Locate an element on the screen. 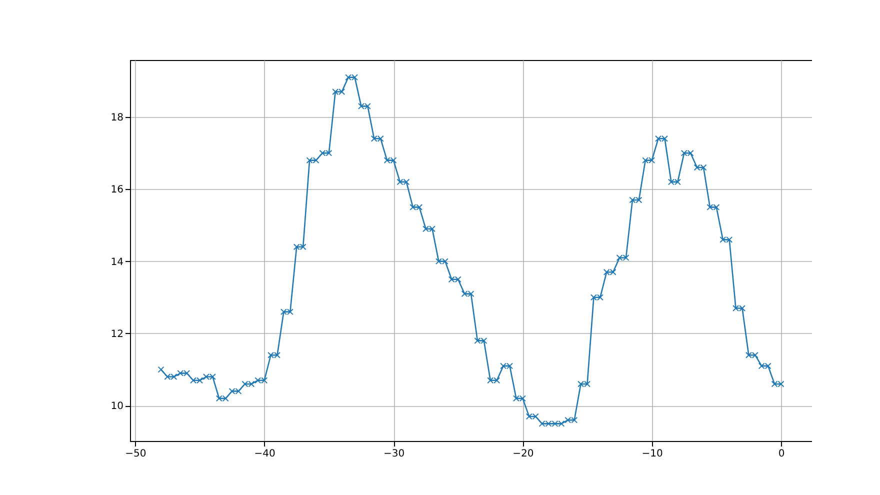  y-tick-label: 14 is located at coordinates (117, 262).